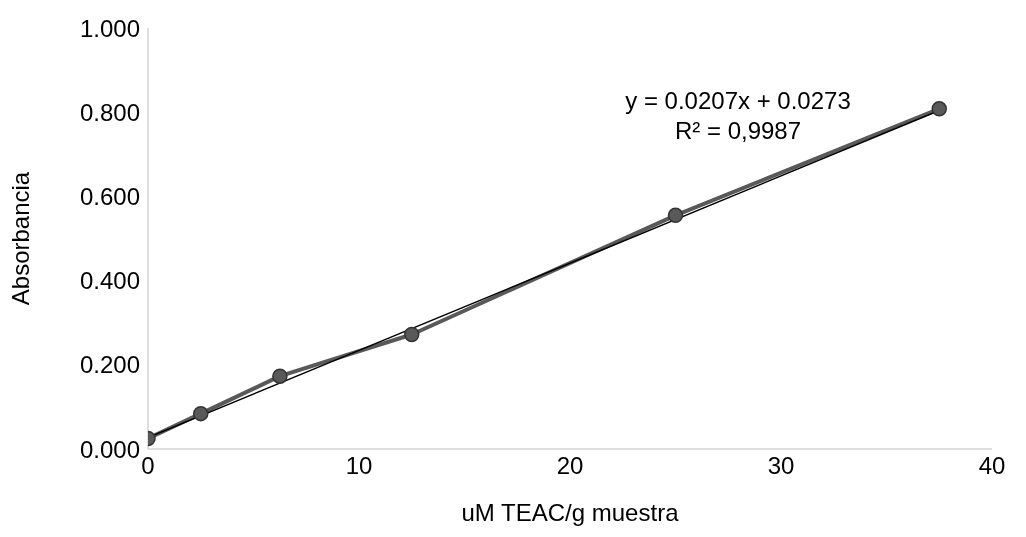 Image resolution: width=1026 pixels, height=537 pixels. What do you see at coordinates (109, 112) in the screenshot?
I see `y-tick-label: 0.800` at bounding box center [109, 112].